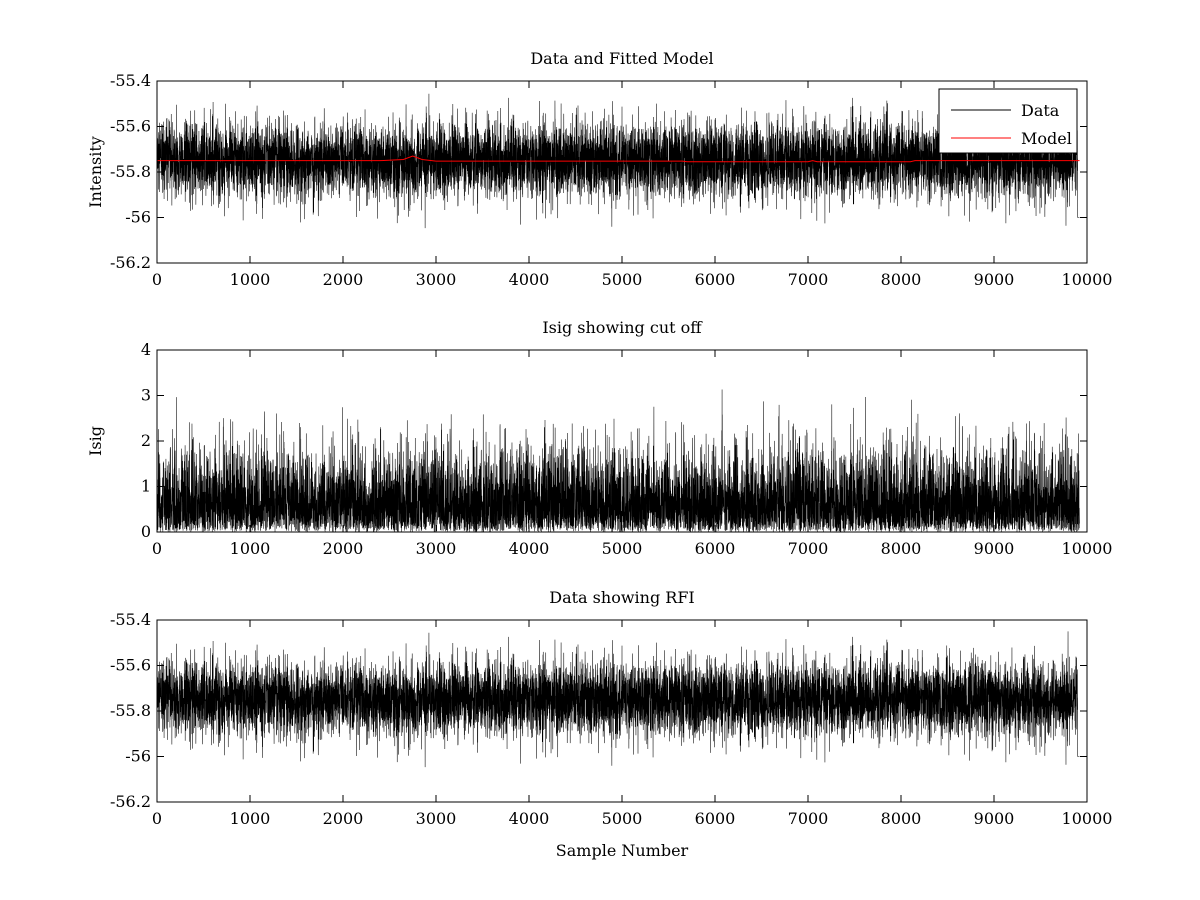 The height and width of the screenshot is (900, 1200). Describe the element at coordinates (1040, 110) in the screenshot. I see `legend-label-data: Data` at that location.